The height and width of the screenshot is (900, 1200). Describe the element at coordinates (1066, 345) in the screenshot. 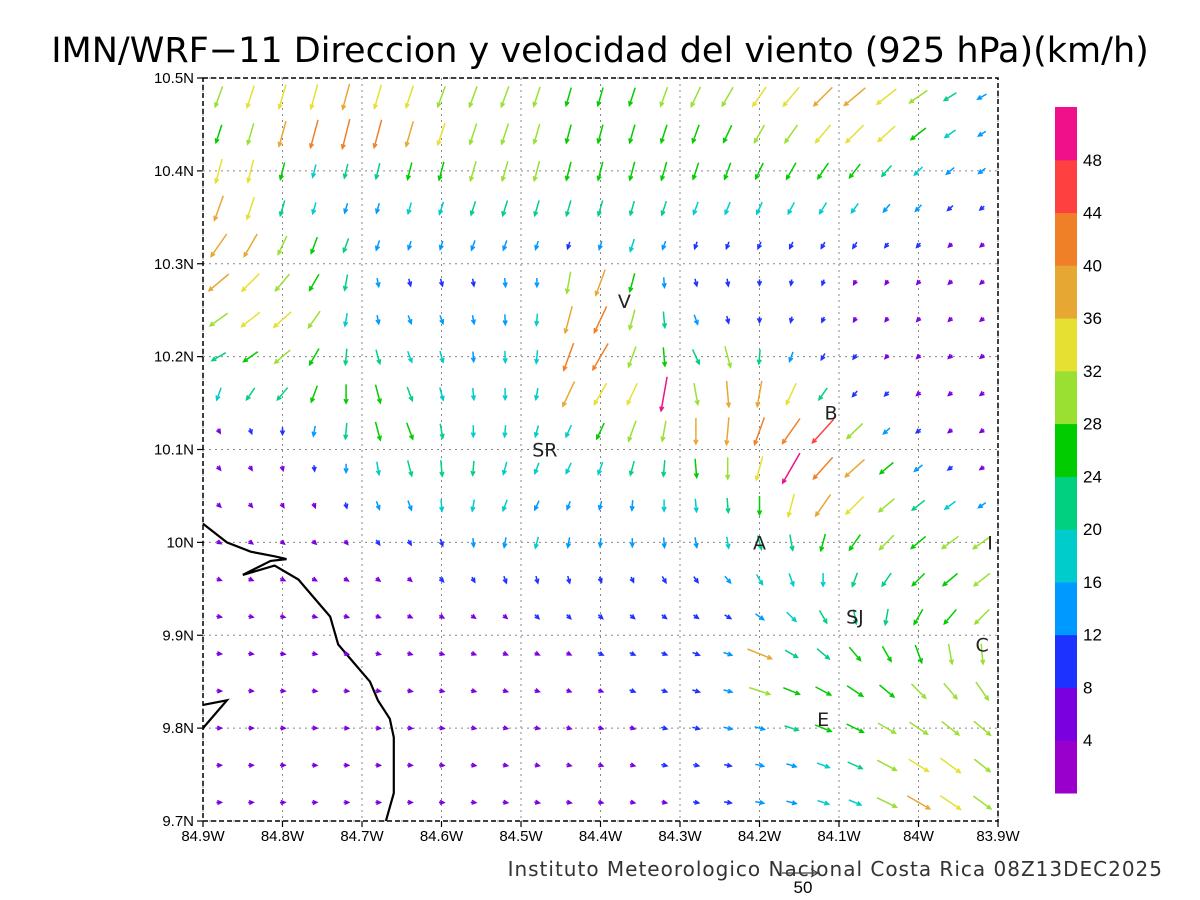

I see `colorbar-segment` at that location.